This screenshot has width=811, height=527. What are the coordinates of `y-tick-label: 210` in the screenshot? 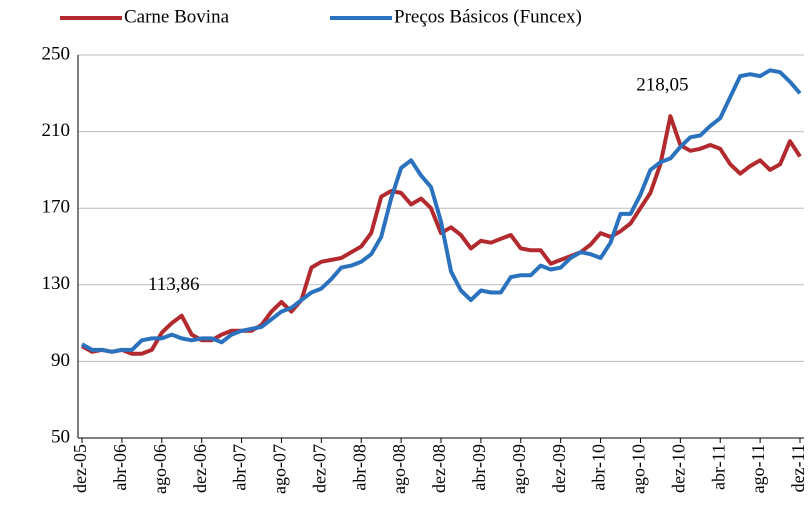 It's located at (56, 130).